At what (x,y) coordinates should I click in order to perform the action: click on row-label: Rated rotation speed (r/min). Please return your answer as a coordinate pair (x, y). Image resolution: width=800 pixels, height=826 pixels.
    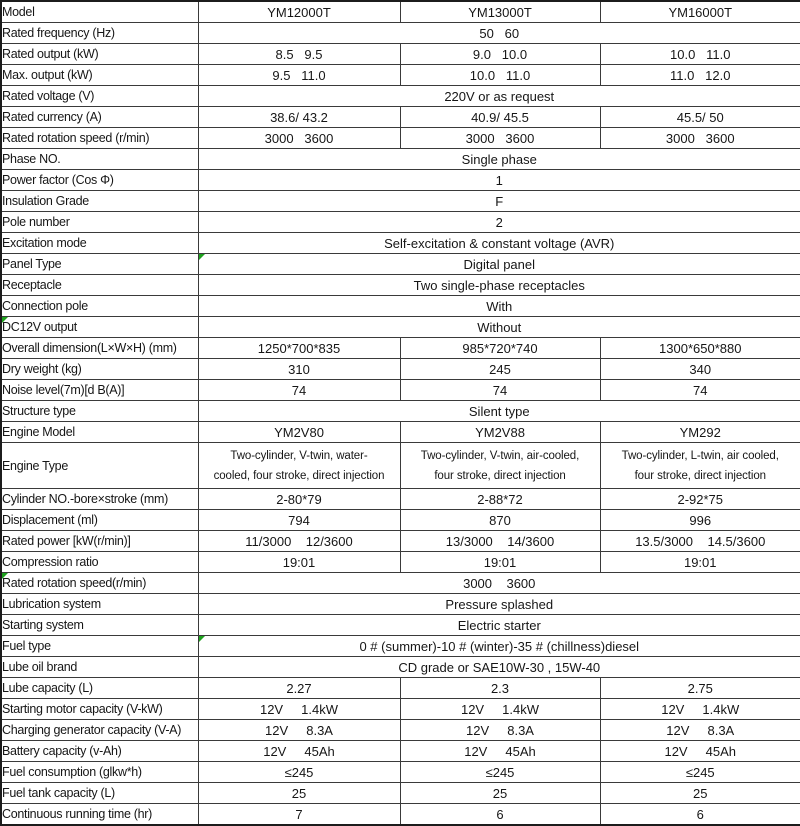
    Looking at the image, I should click on (99, 138).